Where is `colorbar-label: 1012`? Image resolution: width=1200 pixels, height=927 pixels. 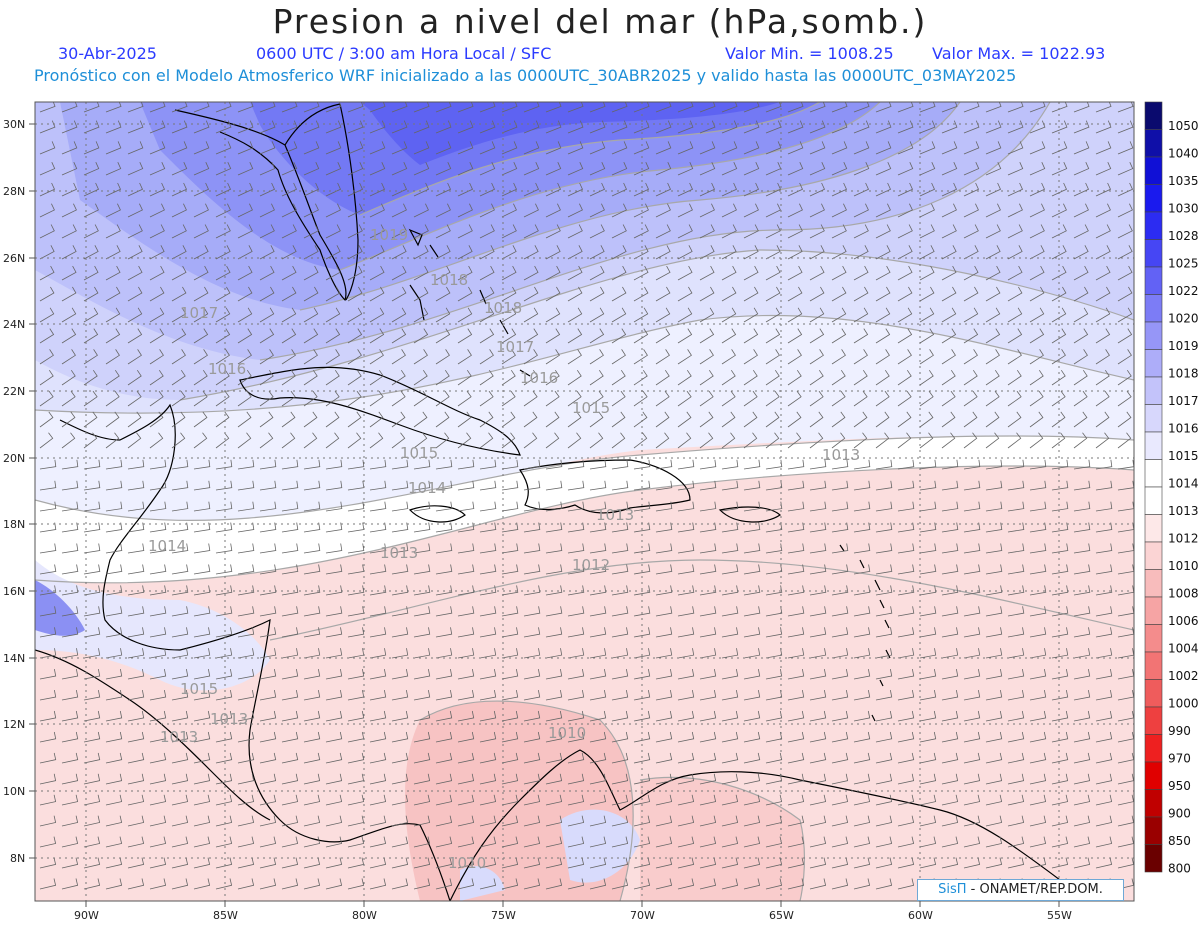
colorbar-label: 1012 is located at coordinates (1183, 539).